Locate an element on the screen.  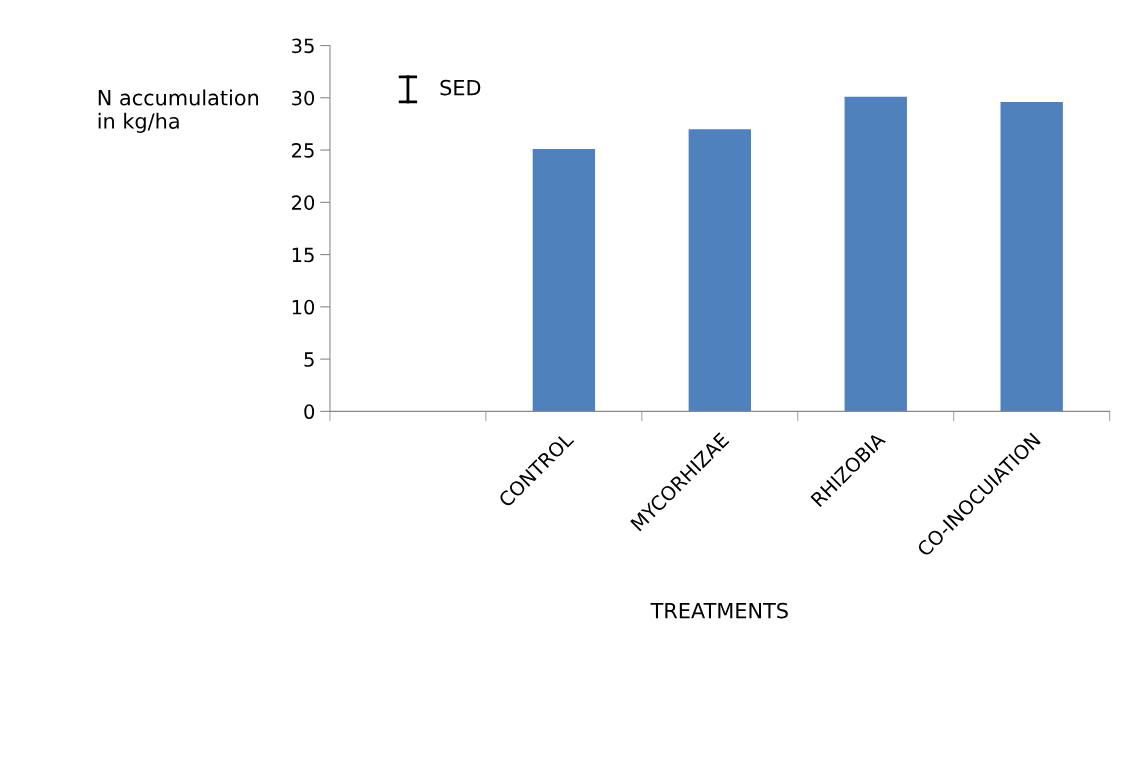
y-tick-label: 5 is located at coordinates (309, 359).